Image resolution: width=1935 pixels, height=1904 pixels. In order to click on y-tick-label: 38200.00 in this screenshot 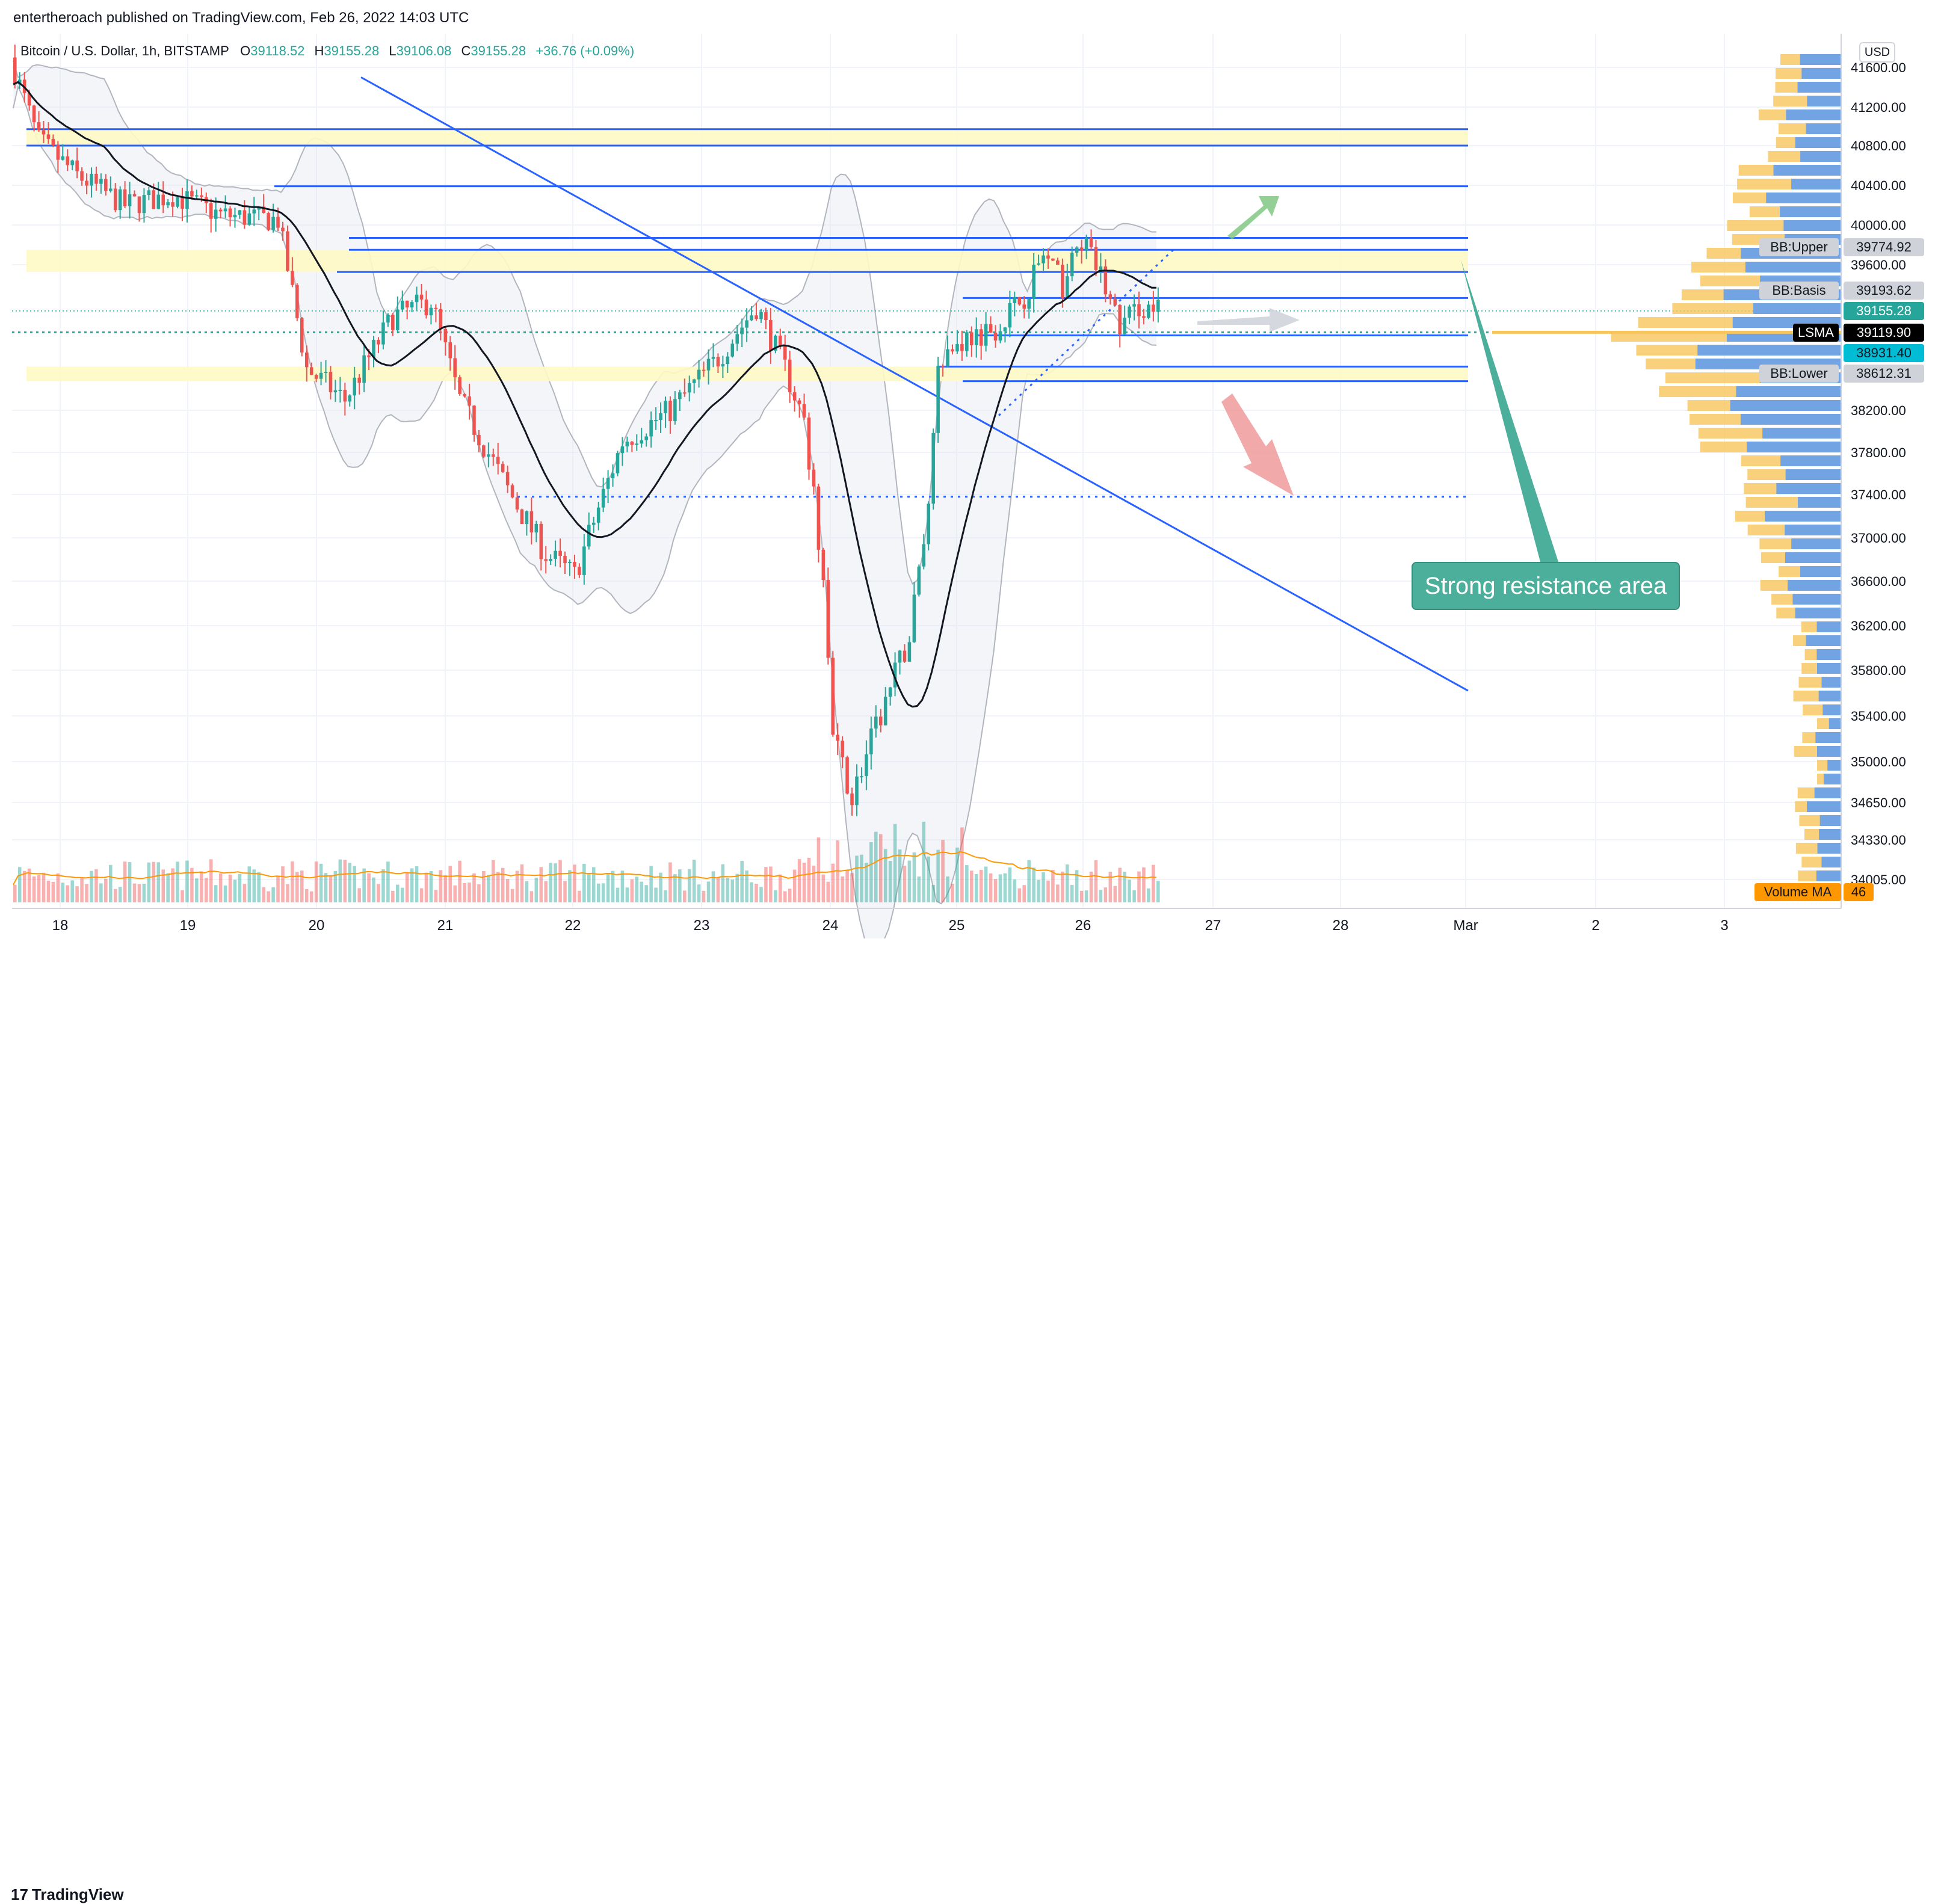, I will do `click(1878, 410)`.